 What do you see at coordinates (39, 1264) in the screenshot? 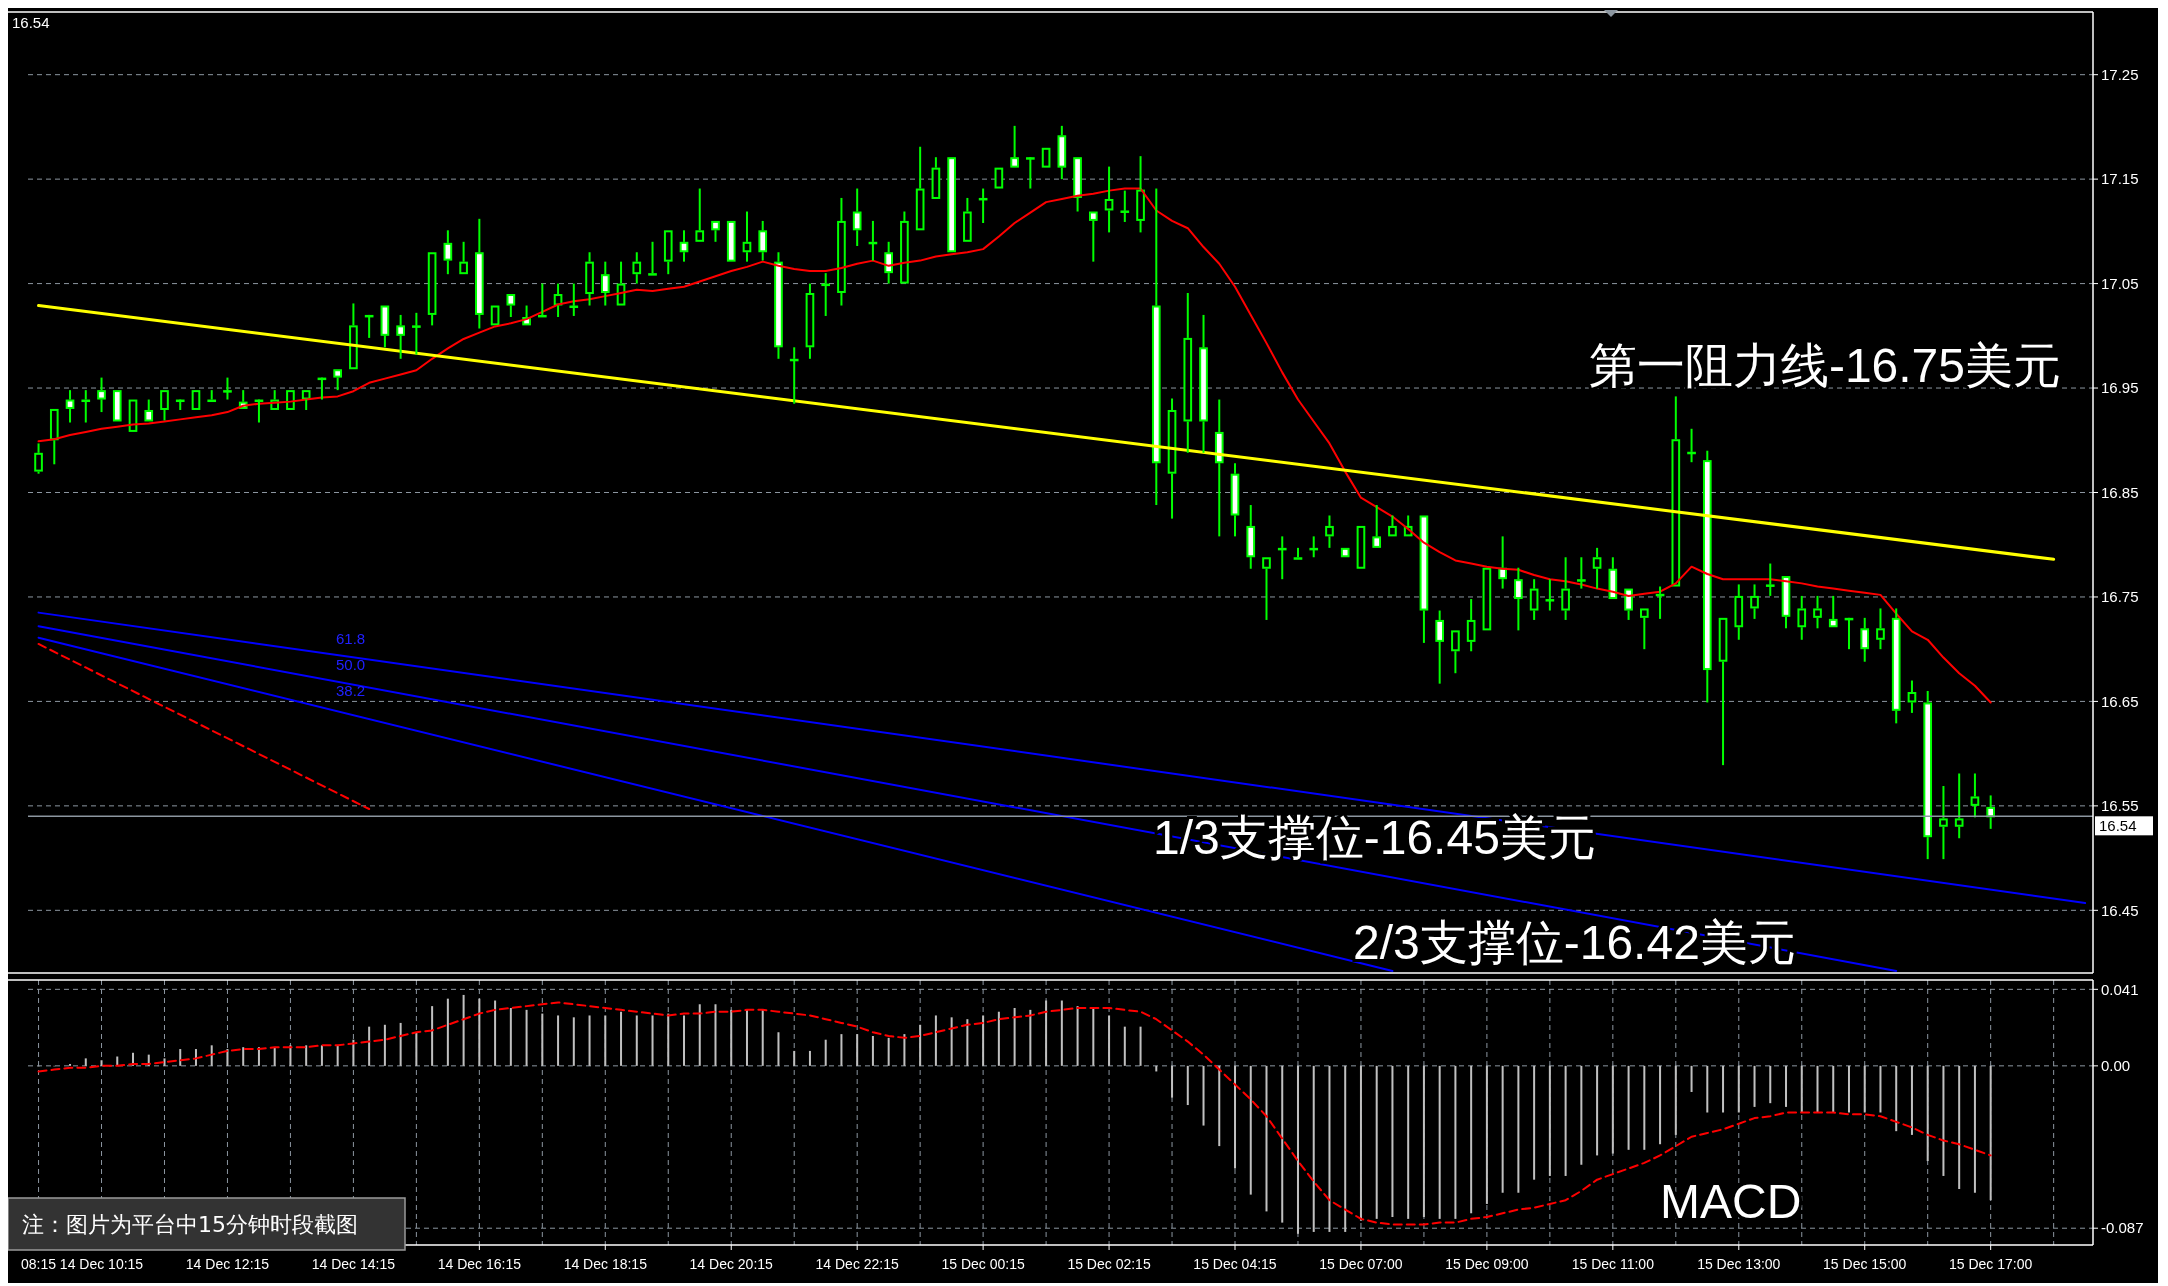
I see `x-tick-label: 08:15` at bounding box center [39, 1264].